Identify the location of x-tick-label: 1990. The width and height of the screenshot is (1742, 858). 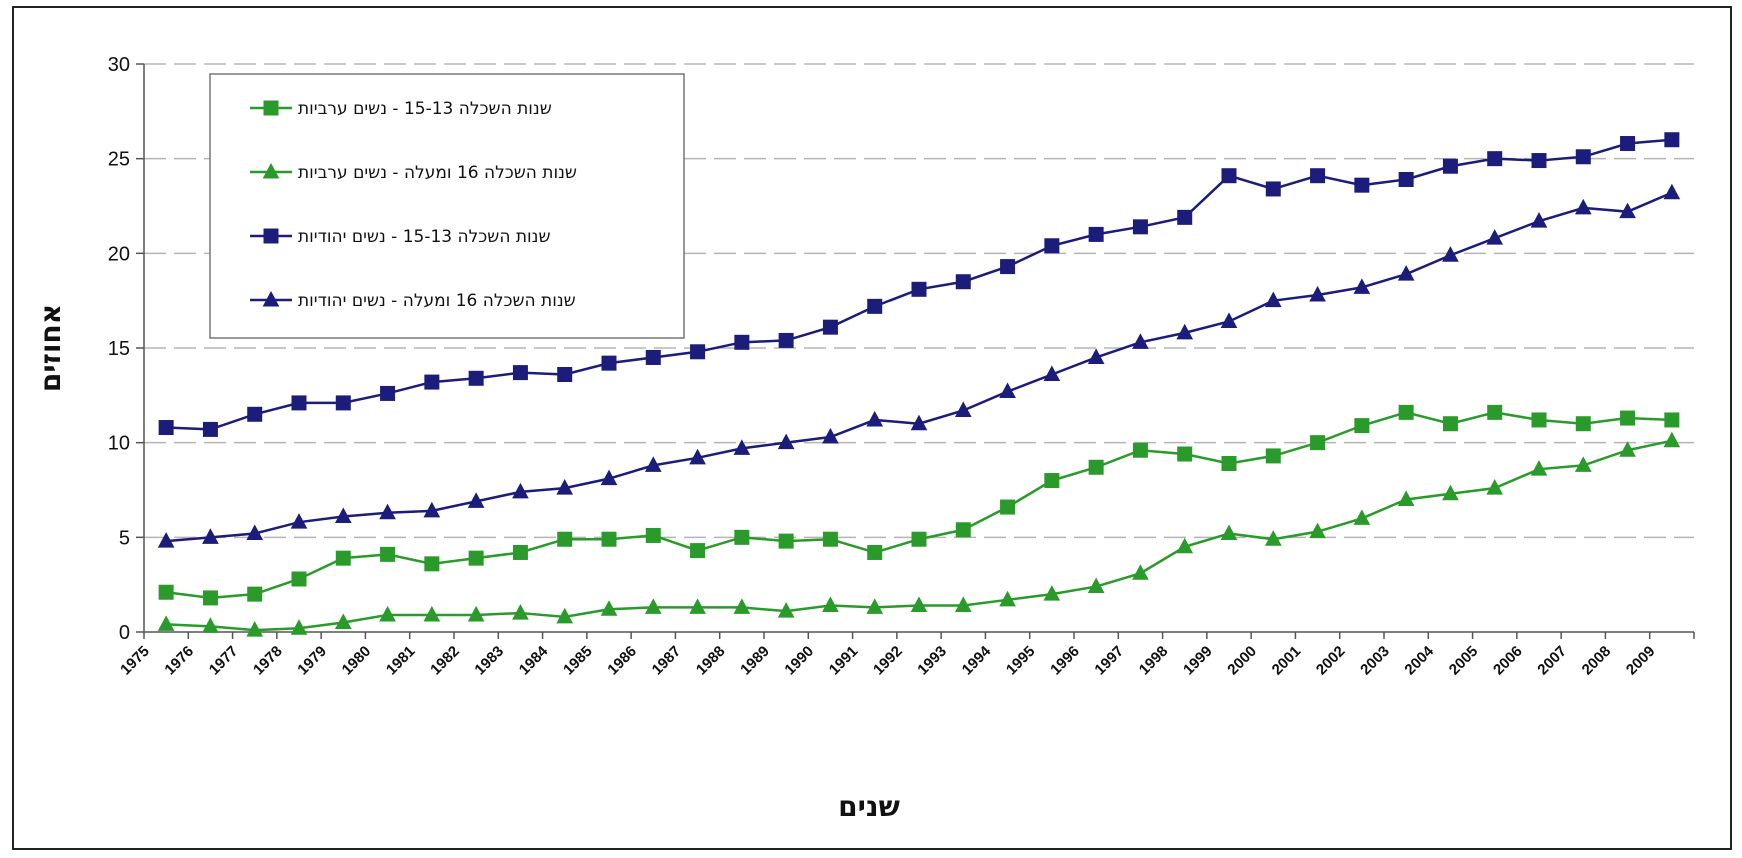
(799, 661).